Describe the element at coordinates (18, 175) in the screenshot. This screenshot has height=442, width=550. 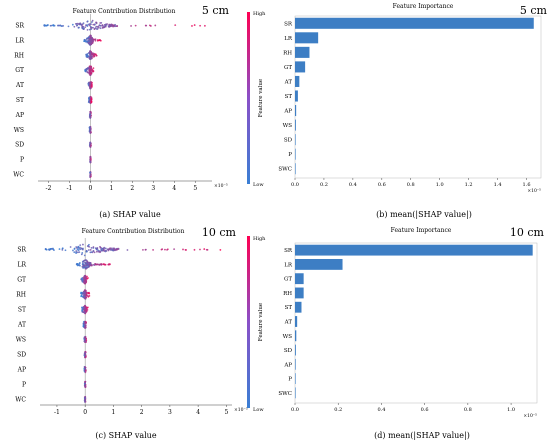
I see `feature-label-wc: WC` at that location.